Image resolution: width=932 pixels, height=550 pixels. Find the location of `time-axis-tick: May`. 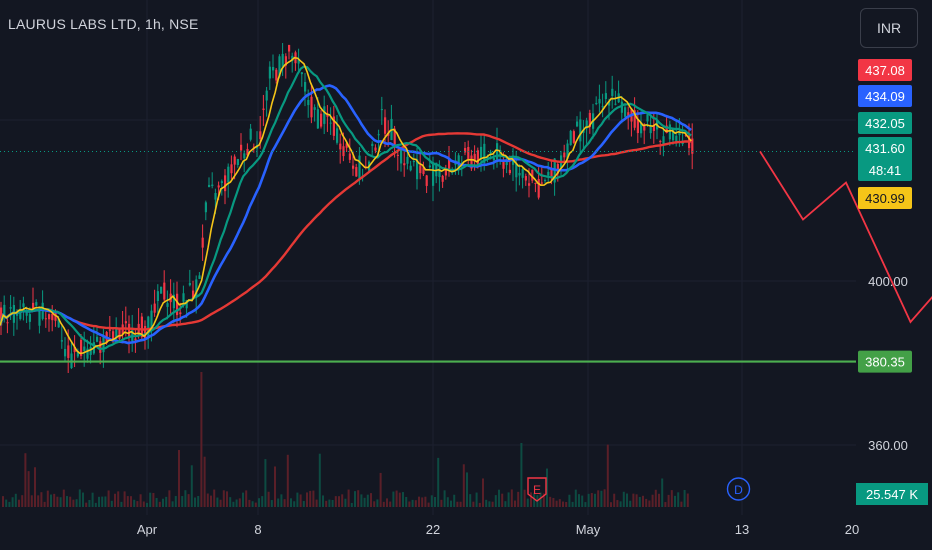

time-axis-tick: May is located at coordinates (588, 529).